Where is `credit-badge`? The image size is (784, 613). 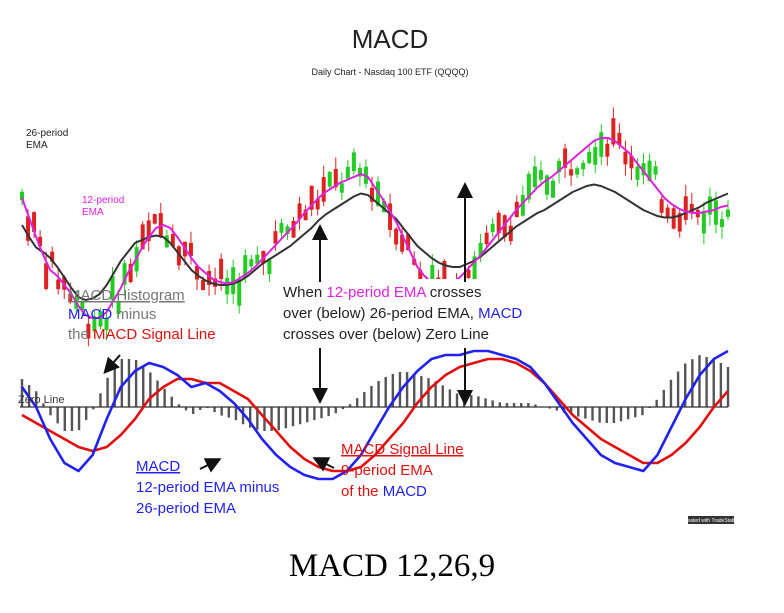 credit-badge is located at coordinates (711, 520).